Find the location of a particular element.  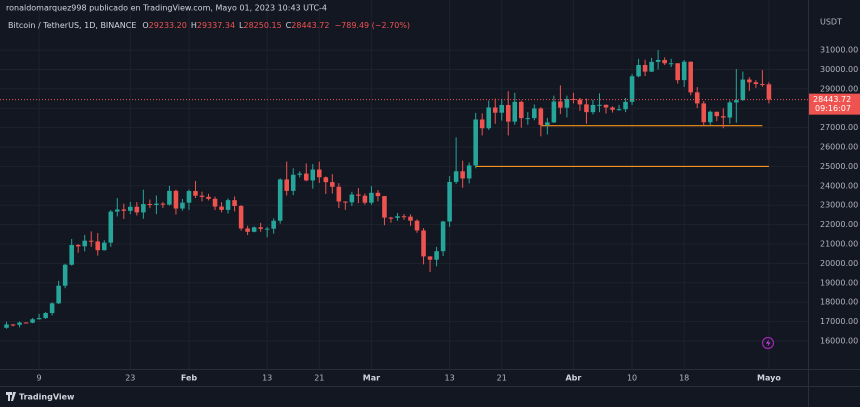

legend-value: 29233.20 is located at coordinates (168, 25).